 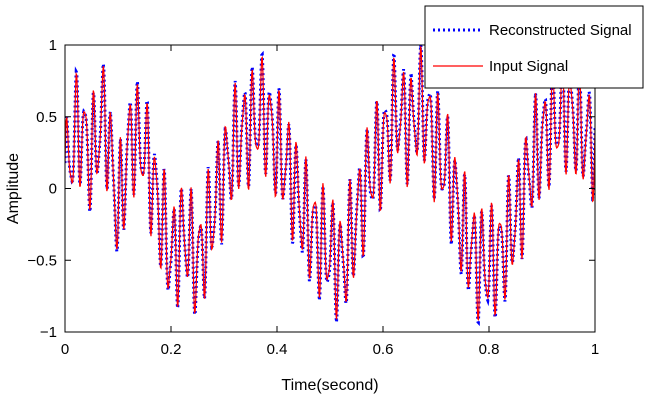 I want to click on x-axis-label: Time(second), so click(x=329, y=385).